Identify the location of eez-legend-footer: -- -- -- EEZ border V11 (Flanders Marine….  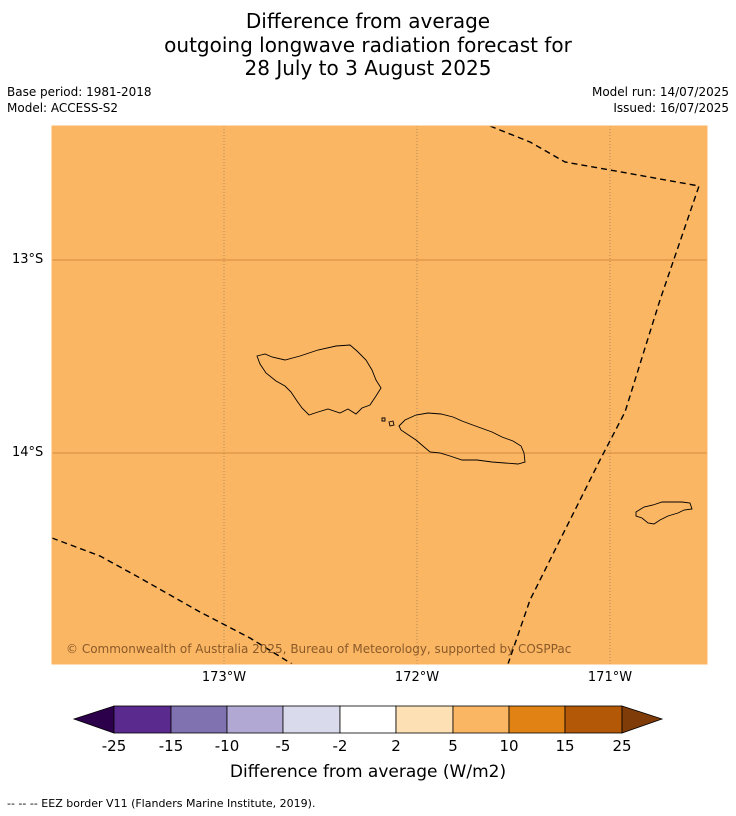
(161, 803).